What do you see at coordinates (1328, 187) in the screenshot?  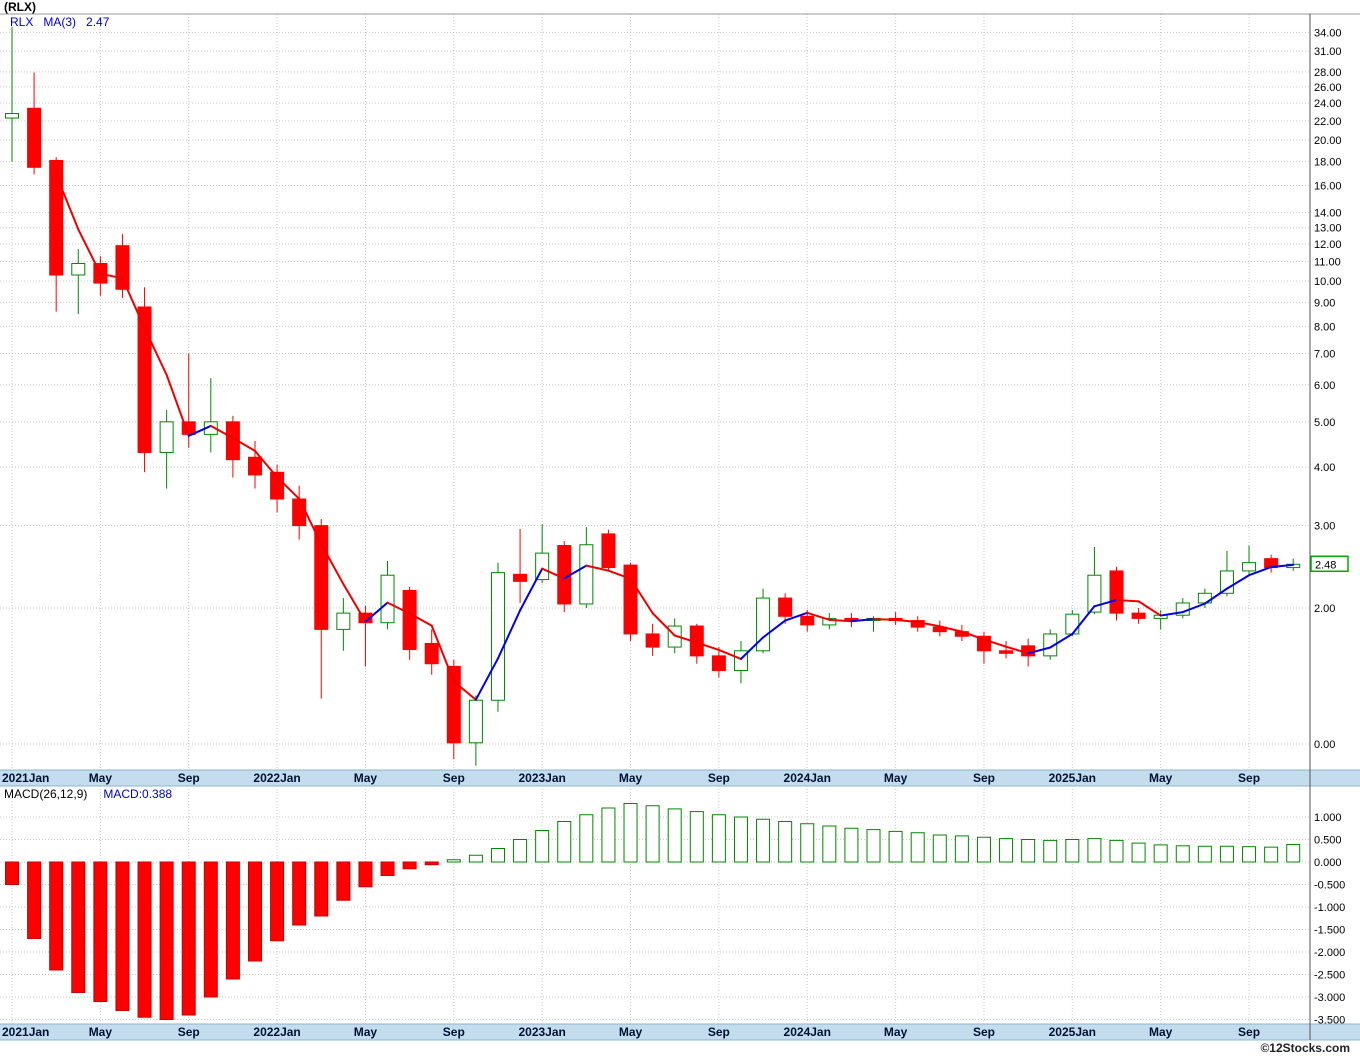 I see `price-axis-label: 16.00` at bounding box center [1328, 187].